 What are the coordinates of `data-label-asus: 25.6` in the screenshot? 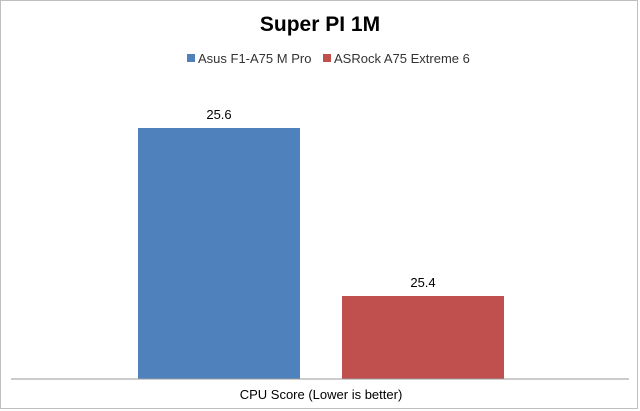 It's located at (218, 114).